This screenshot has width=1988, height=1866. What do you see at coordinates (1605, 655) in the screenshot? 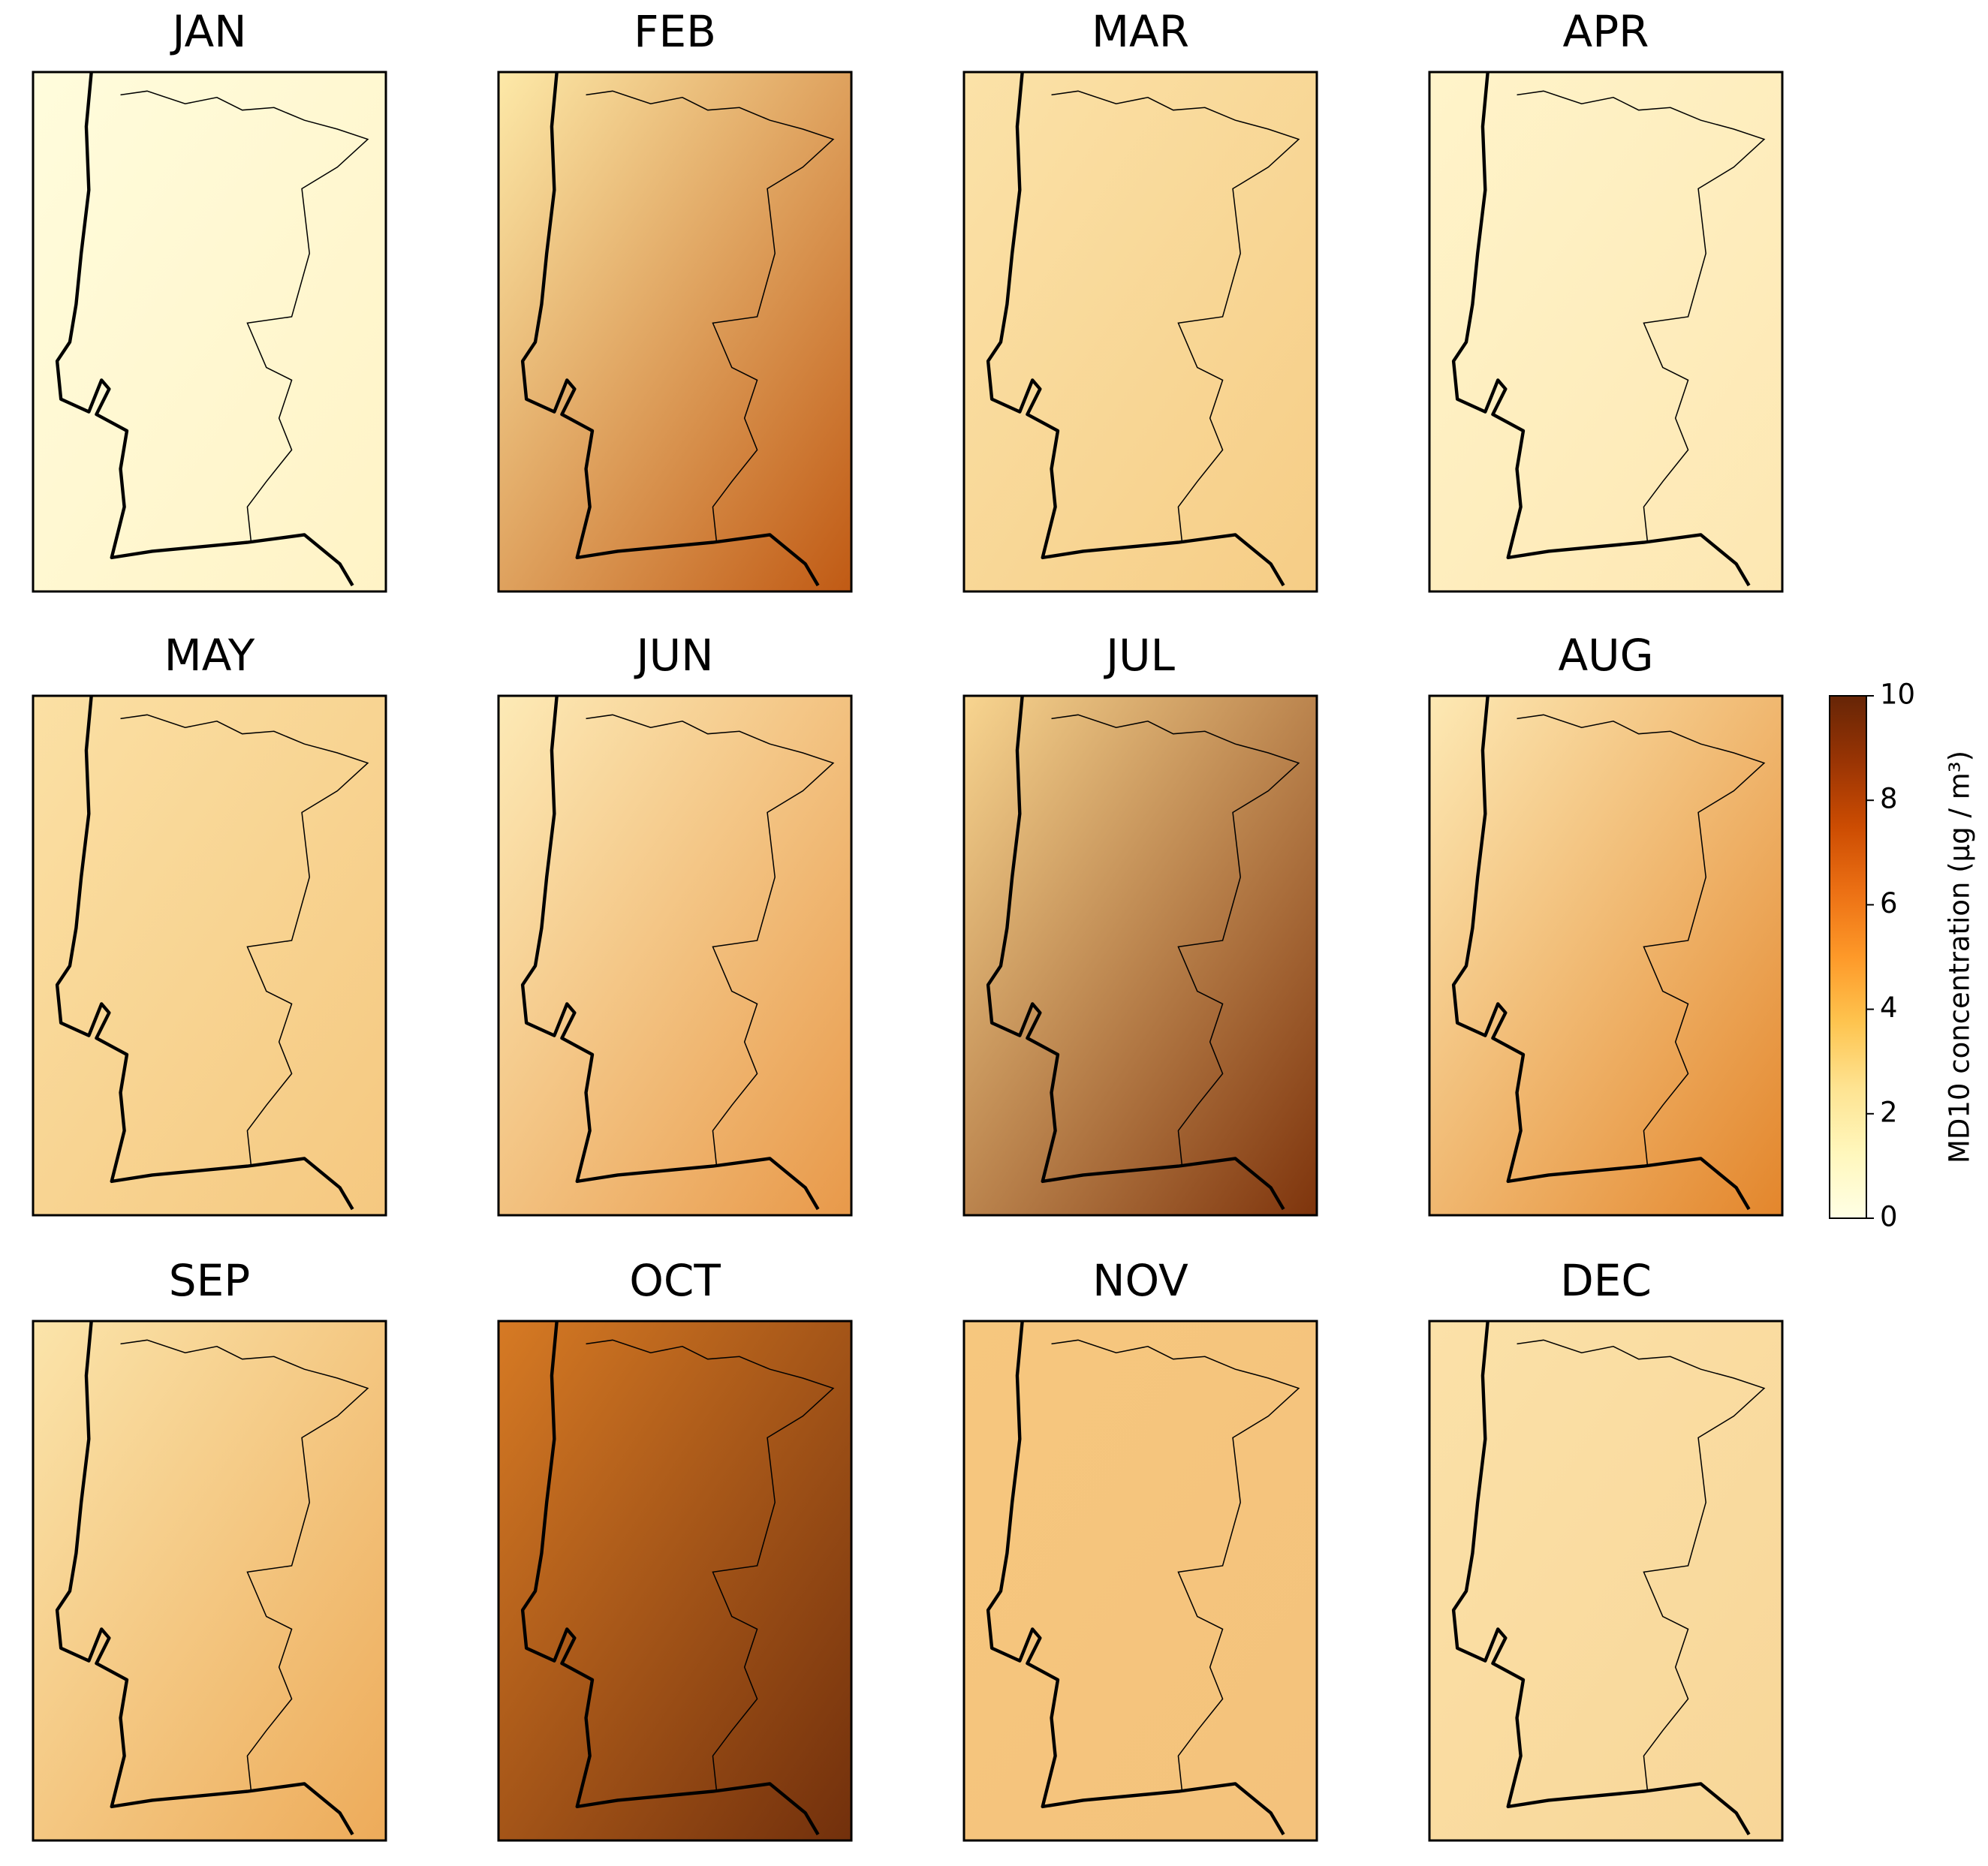
I see `panel-title: AUG` at bounding box center [1605, 655].